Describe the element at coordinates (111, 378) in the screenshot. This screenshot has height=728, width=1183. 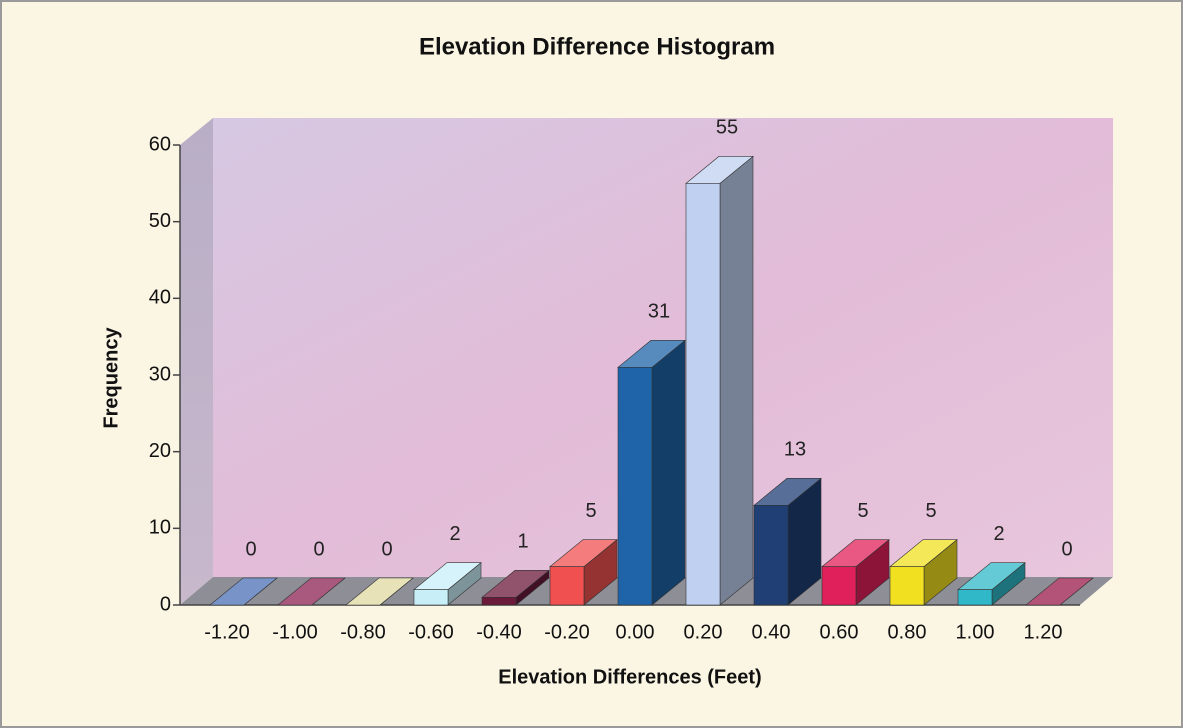
I see `y-axis-title: Frequency` at that location.